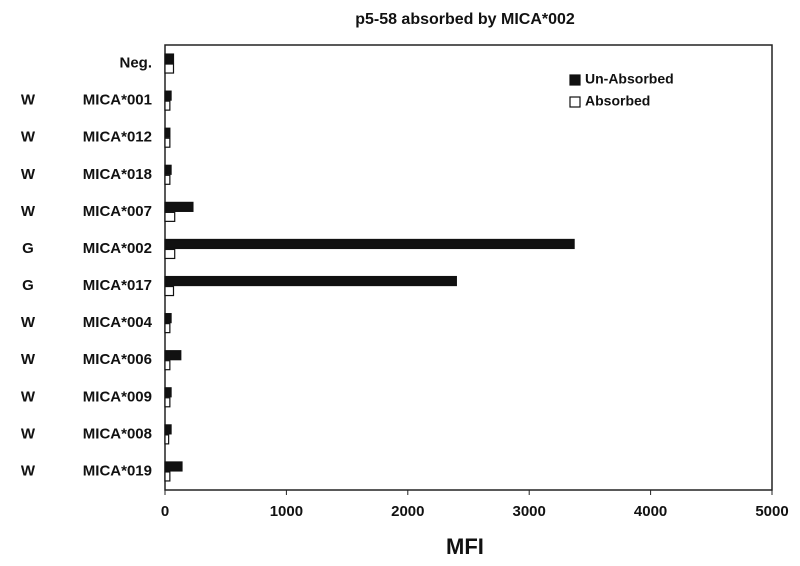 This screenshot has width=800, height=566. What do you see at coordinates (117, 137) in the screenshot?
I see `y-tick-label: MICA*012` at bounding box center [117, 137].